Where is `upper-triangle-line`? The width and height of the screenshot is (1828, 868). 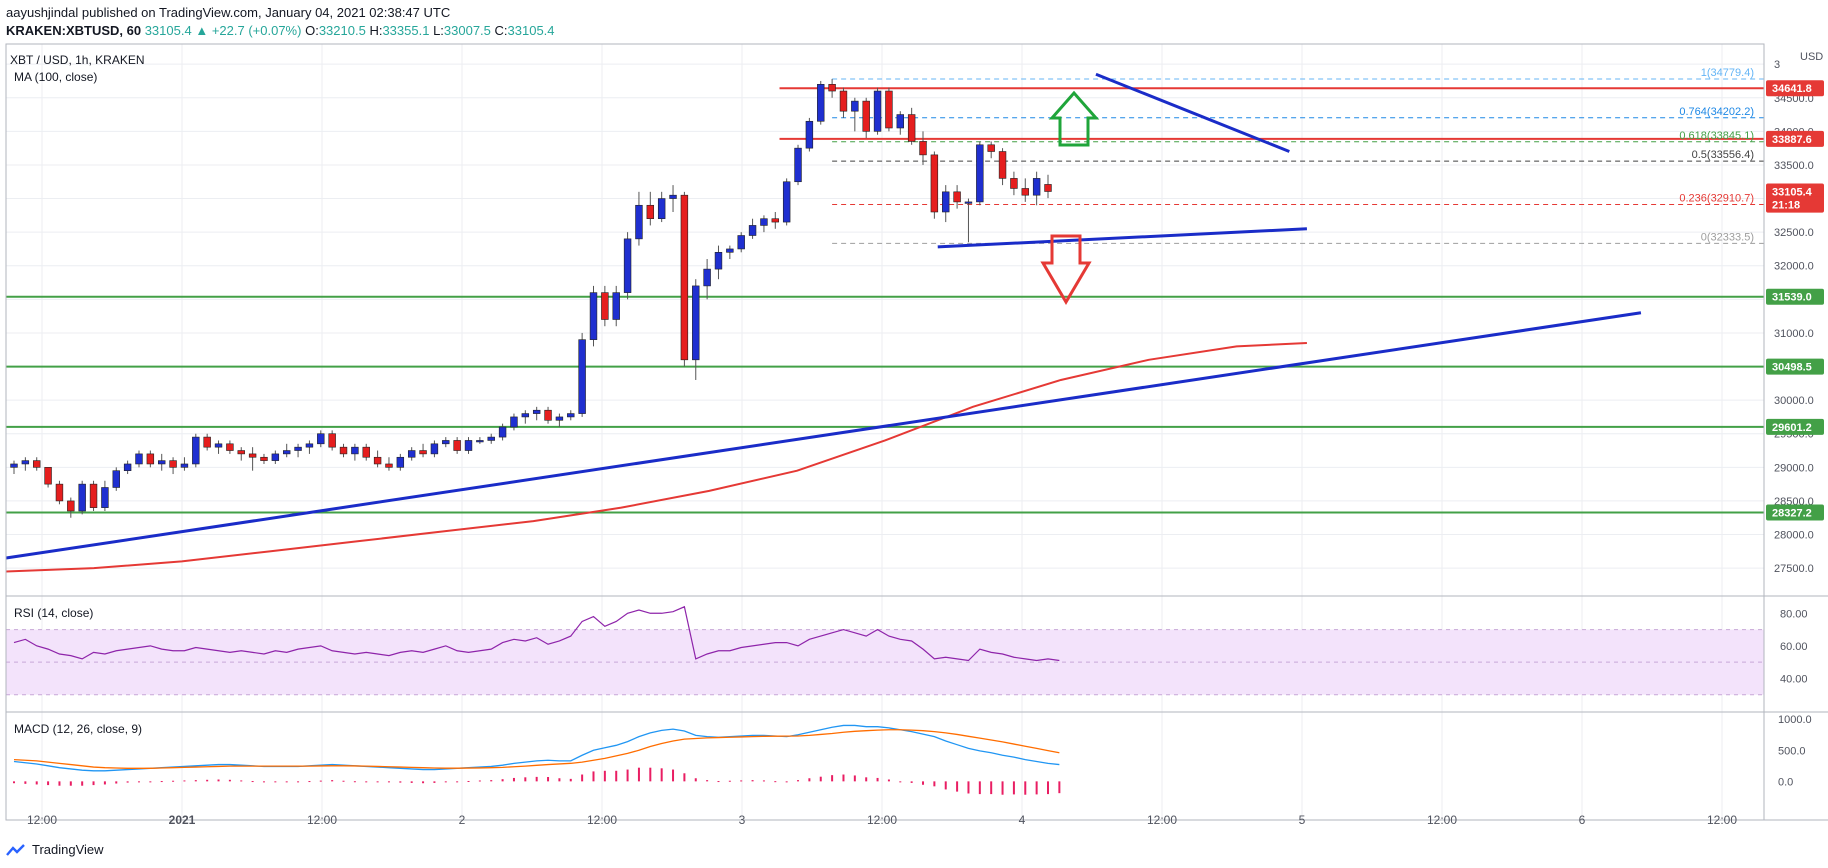
upper-triangle-line is located at coordinates (1192, 112).